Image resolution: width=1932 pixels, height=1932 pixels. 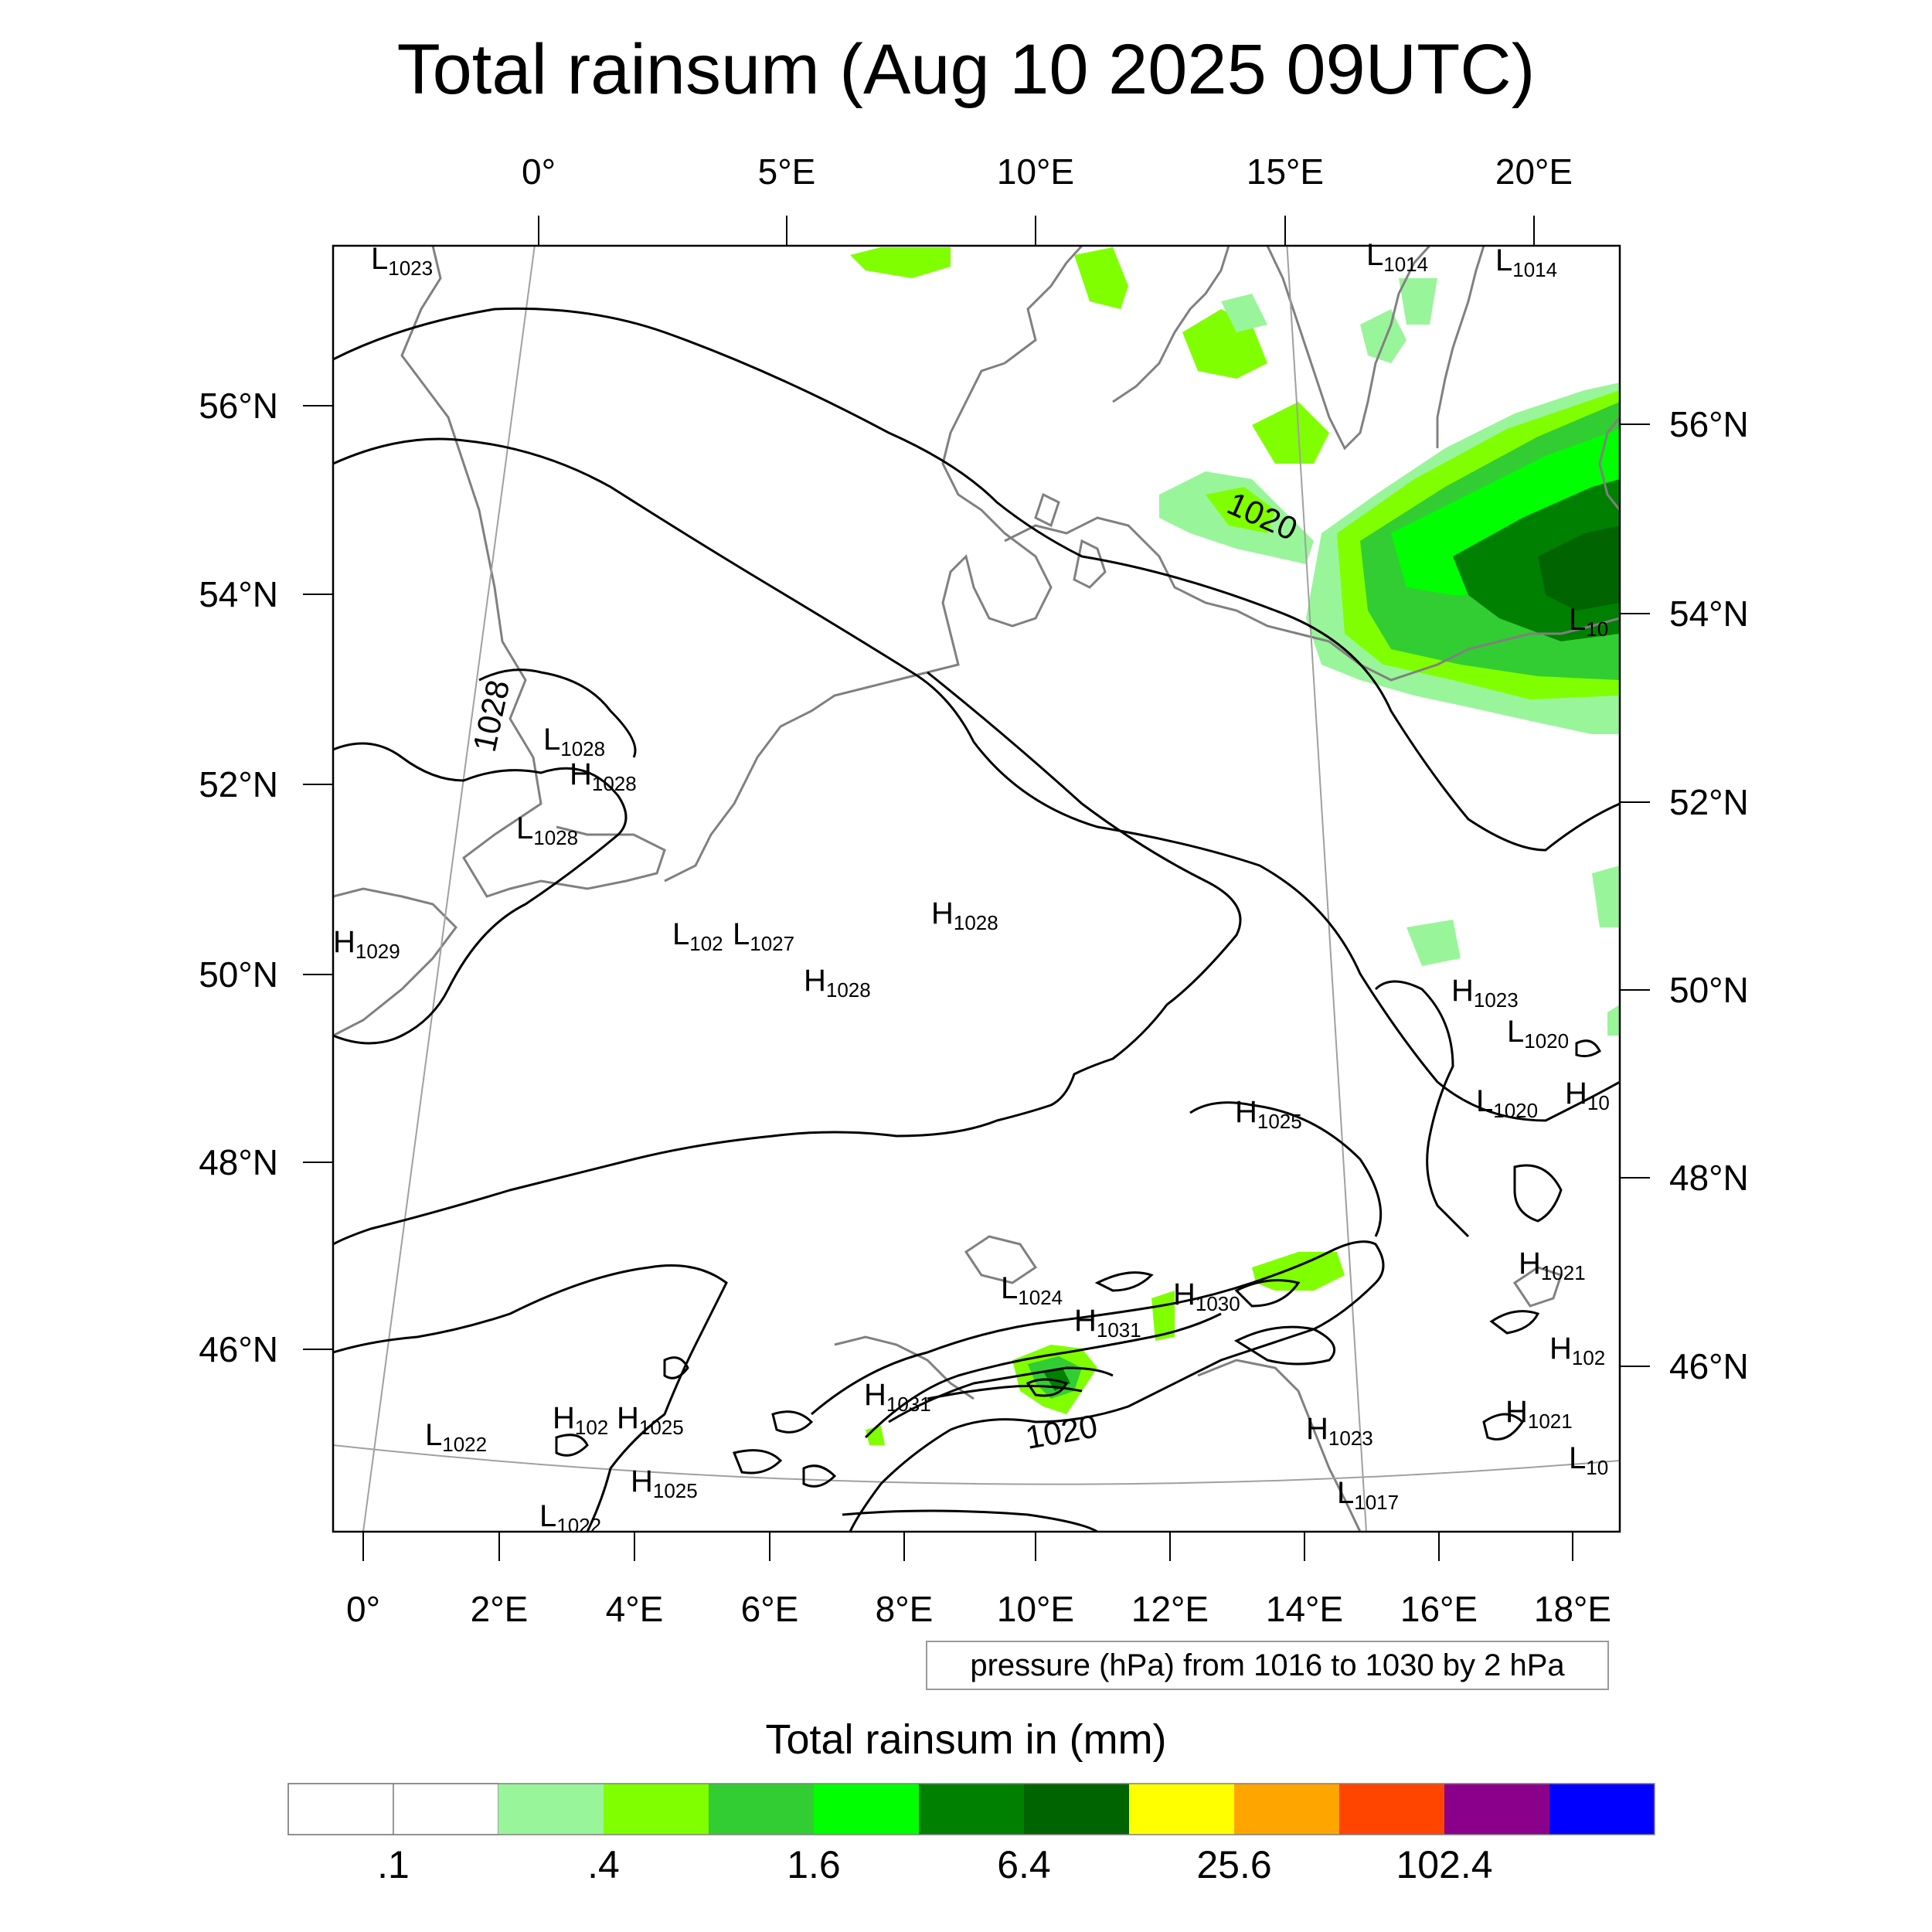 What do you see at coordinates (1390, 558) in the screenshot?
I see `rain-field-baltic` at bounding box center [1390, 558].